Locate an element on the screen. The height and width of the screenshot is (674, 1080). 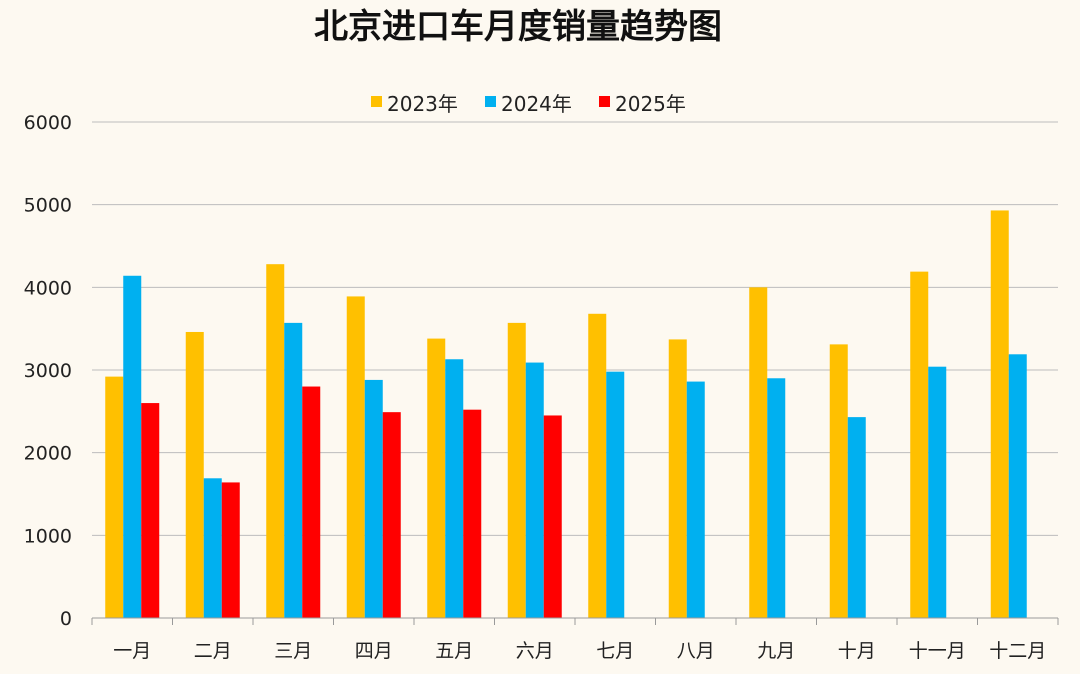
bar-2023年-八月 is located at coordinates (677, 478).